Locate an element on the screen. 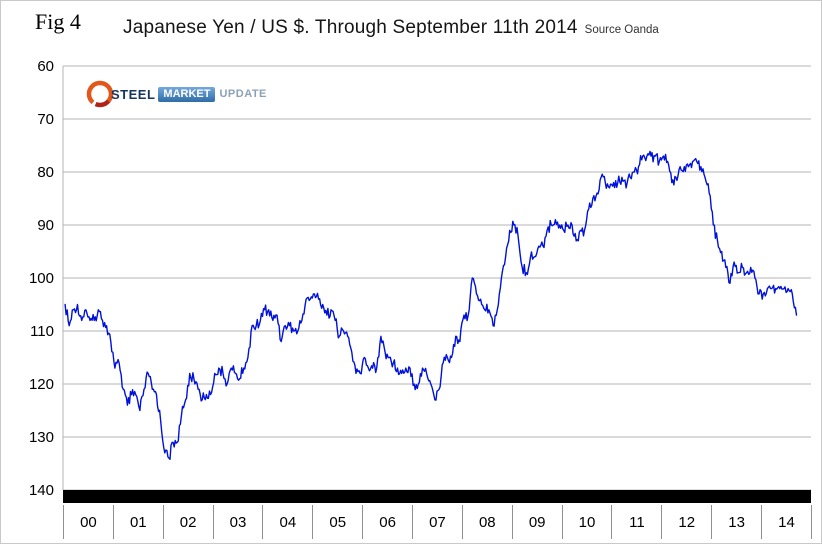 The image size is (822, 544). figure-label: Fig 4 is located at coordinates (58, 21).